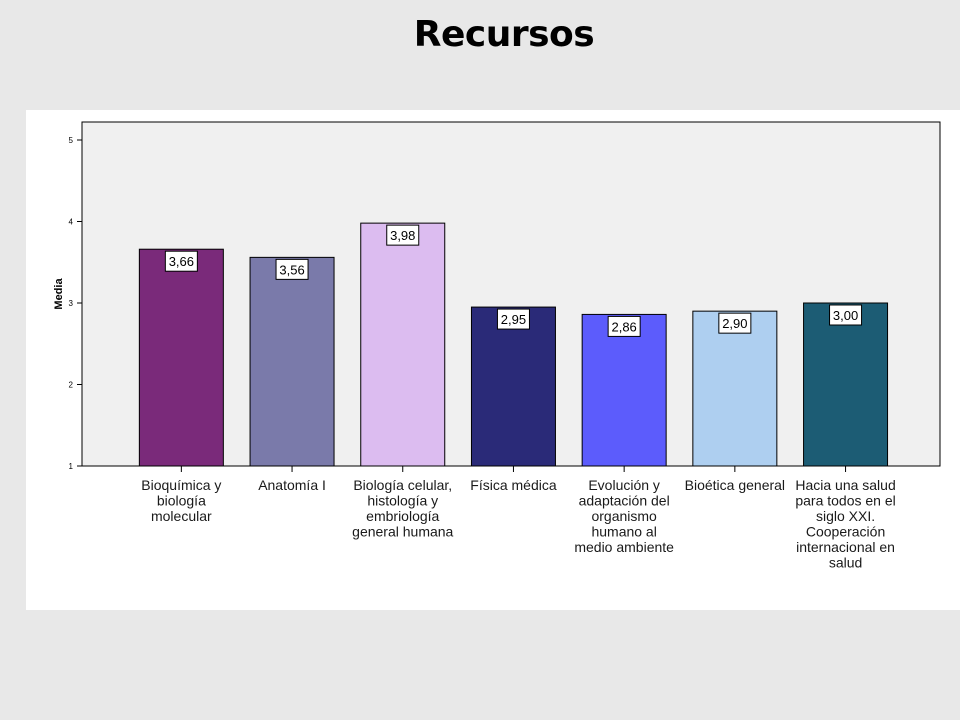 This screenshot has width=960, height=720. Describe the element at coordinates (71, 140) in the screenshot. I see `y-tick-label: 5` at that location.